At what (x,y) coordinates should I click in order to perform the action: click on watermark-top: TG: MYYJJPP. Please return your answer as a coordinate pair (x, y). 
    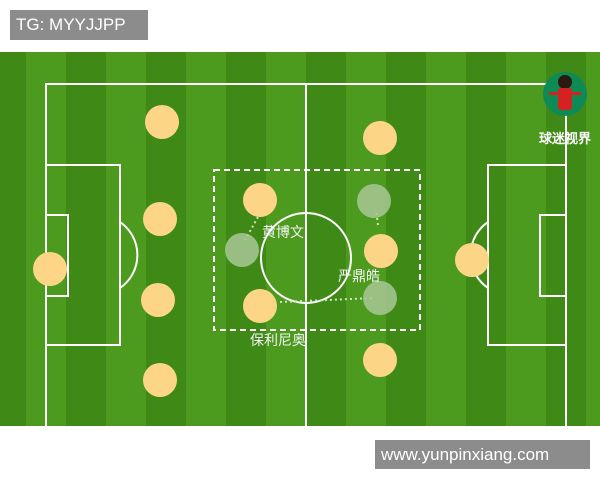
    Looking at the image, I should click on (79, 25).